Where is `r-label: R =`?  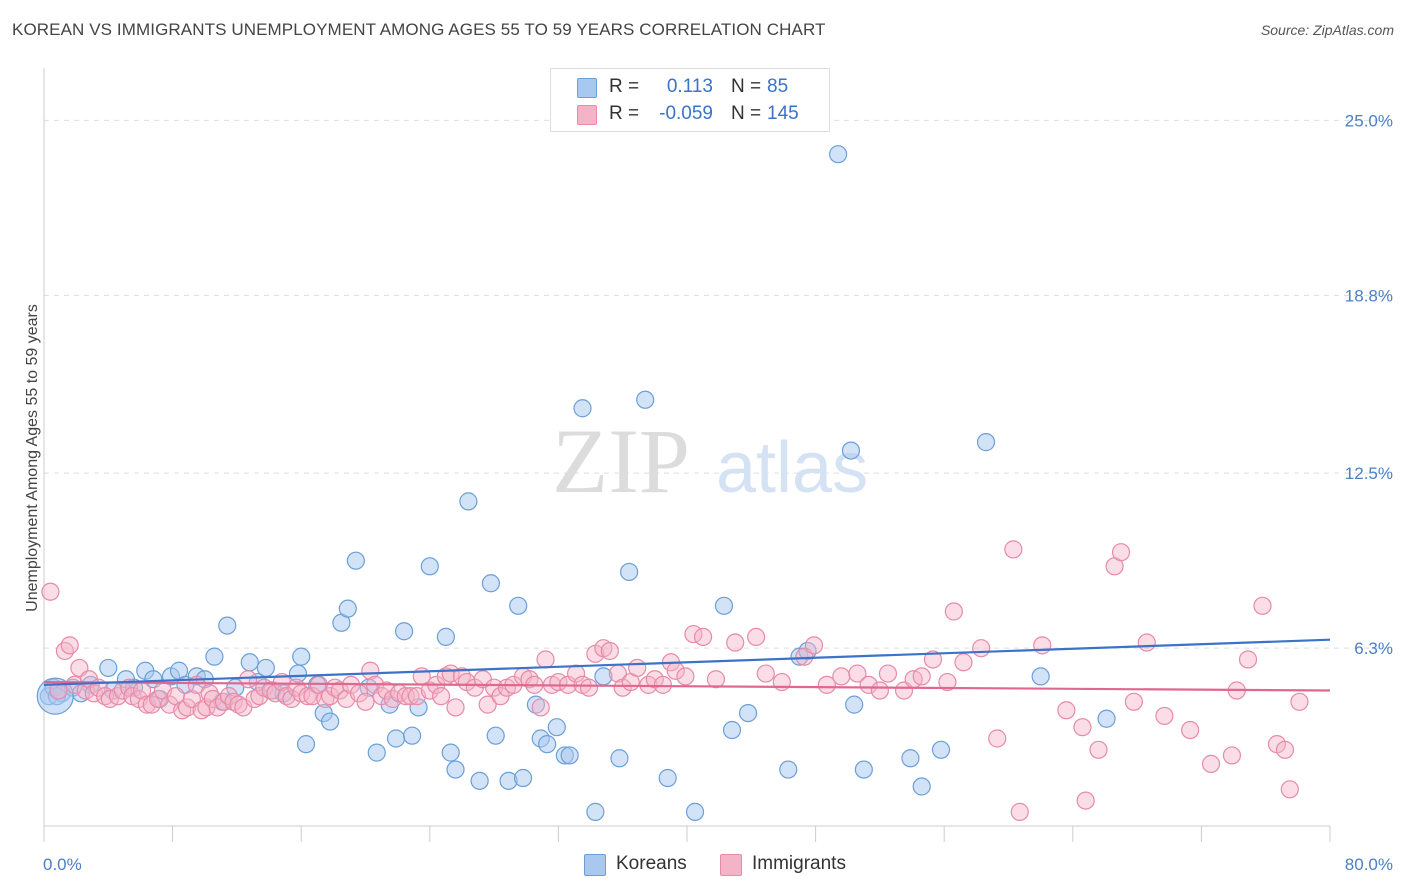 r-label: R = is located at coordinates (624, 86).